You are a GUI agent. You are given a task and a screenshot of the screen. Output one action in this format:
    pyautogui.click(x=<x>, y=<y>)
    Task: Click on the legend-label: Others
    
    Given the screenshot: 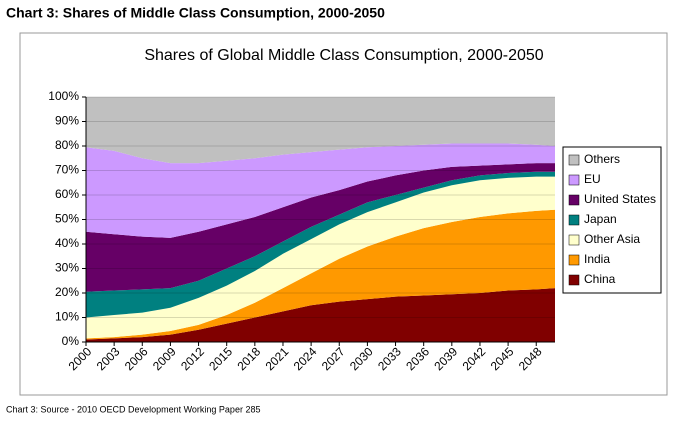 What is the action you would take?
    pyautogui.click(x=602, y=159)
    